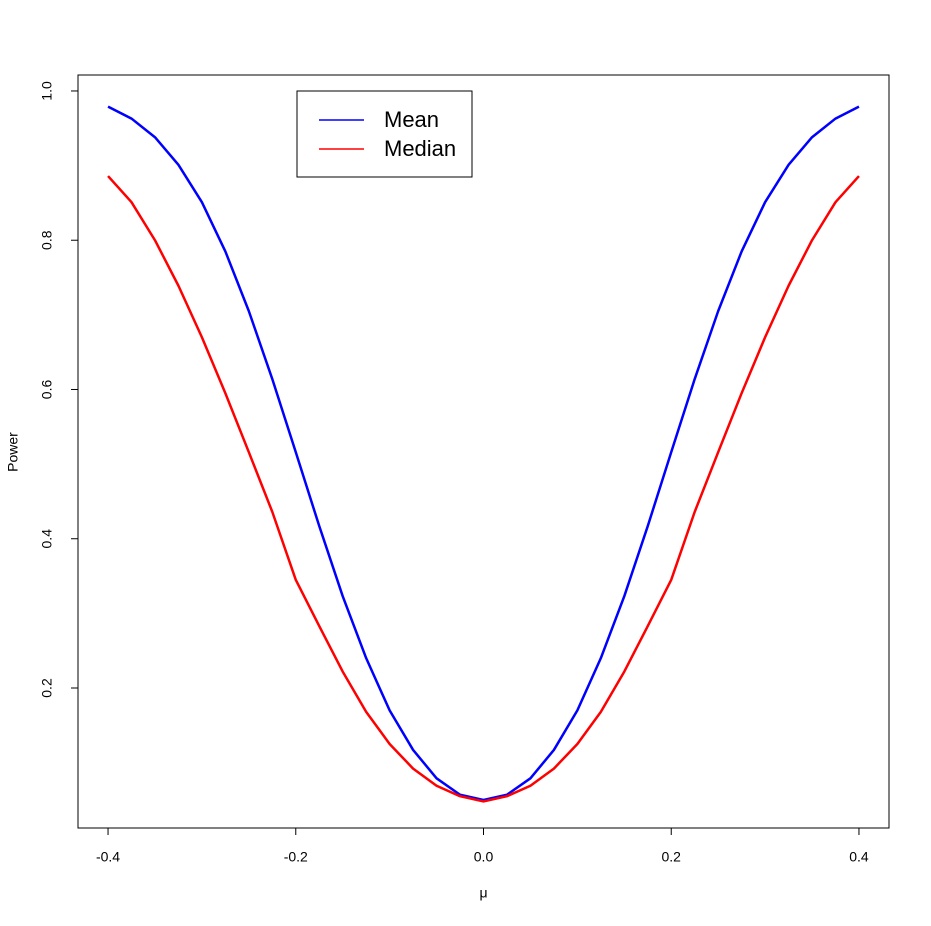 Image resolution: width=931 pixels, height=926 pixels. What do you see at coordinates (13, 452) in the screenshot?
I see `y-axis-label: Power` at bounding box center [13, 452].